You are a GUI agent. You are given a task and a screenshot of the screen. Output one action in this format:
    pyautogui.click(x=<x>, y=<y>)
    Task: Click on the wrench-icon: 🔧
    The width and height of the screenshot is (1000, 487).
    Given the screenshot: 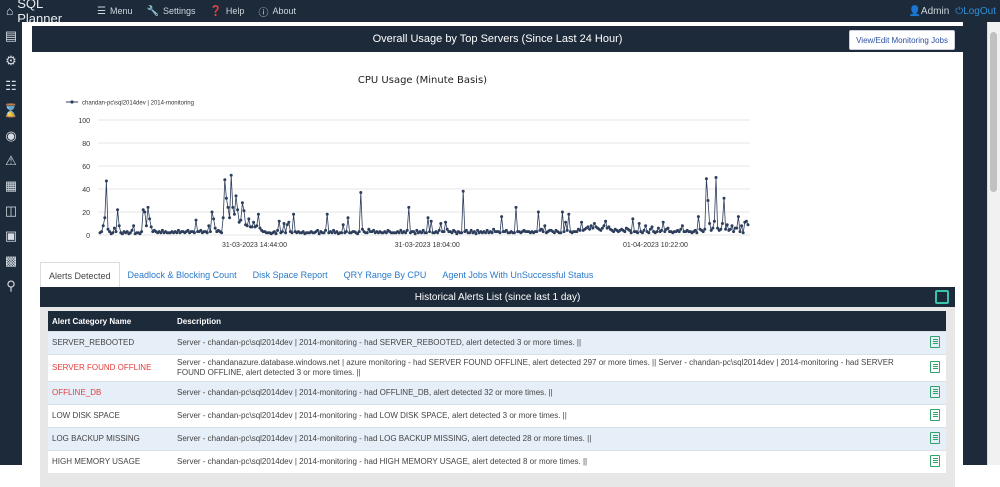 What is the action you would take?
    pyautogui.click(x=152, y=11)
    